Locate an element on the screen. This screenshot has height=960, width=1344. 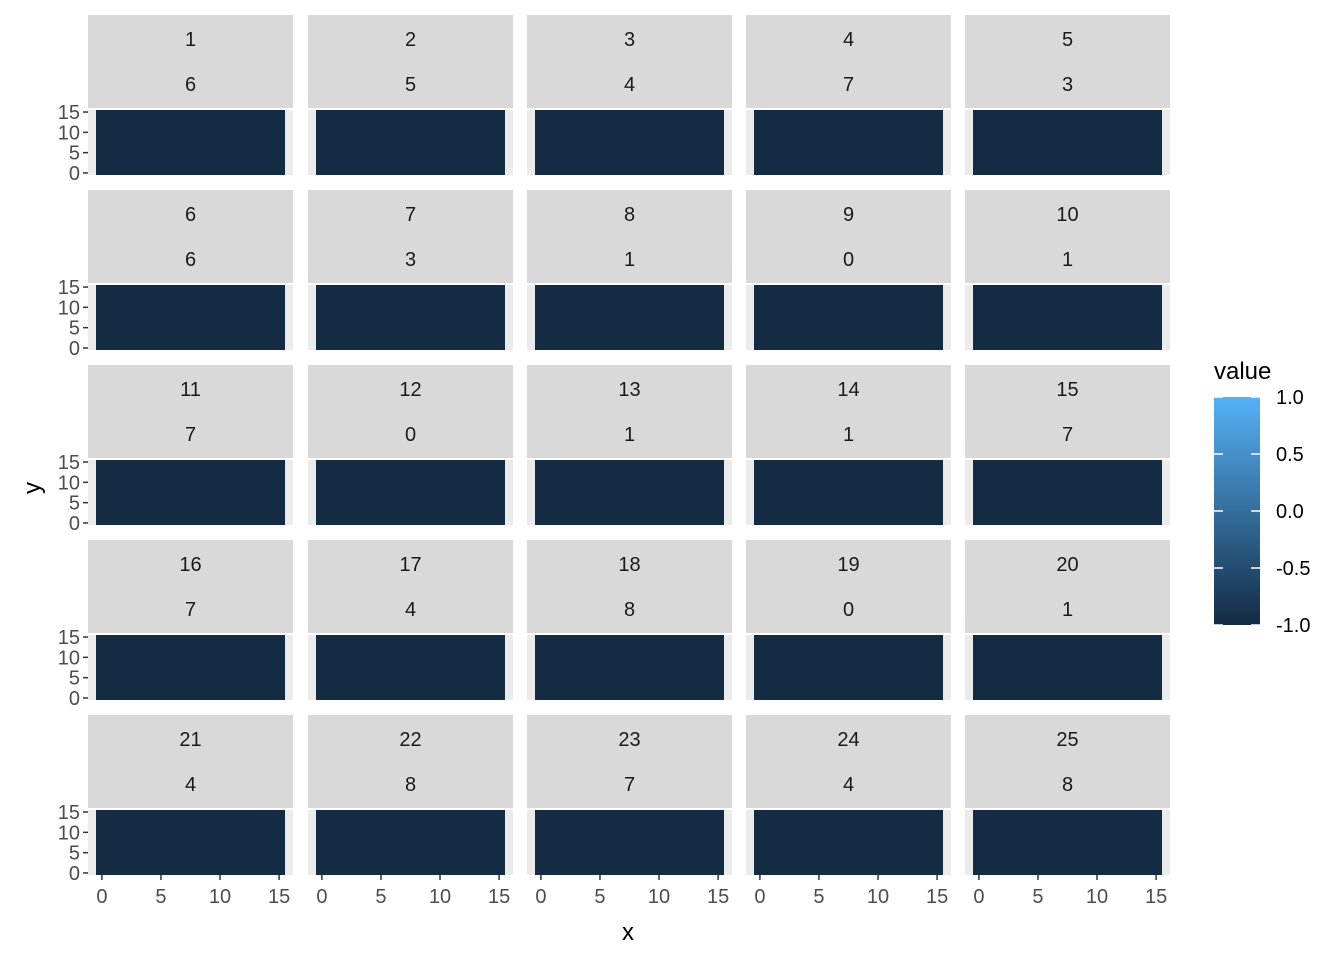
legend-break-label: 1.0 is located at coordinates (1290, 398).